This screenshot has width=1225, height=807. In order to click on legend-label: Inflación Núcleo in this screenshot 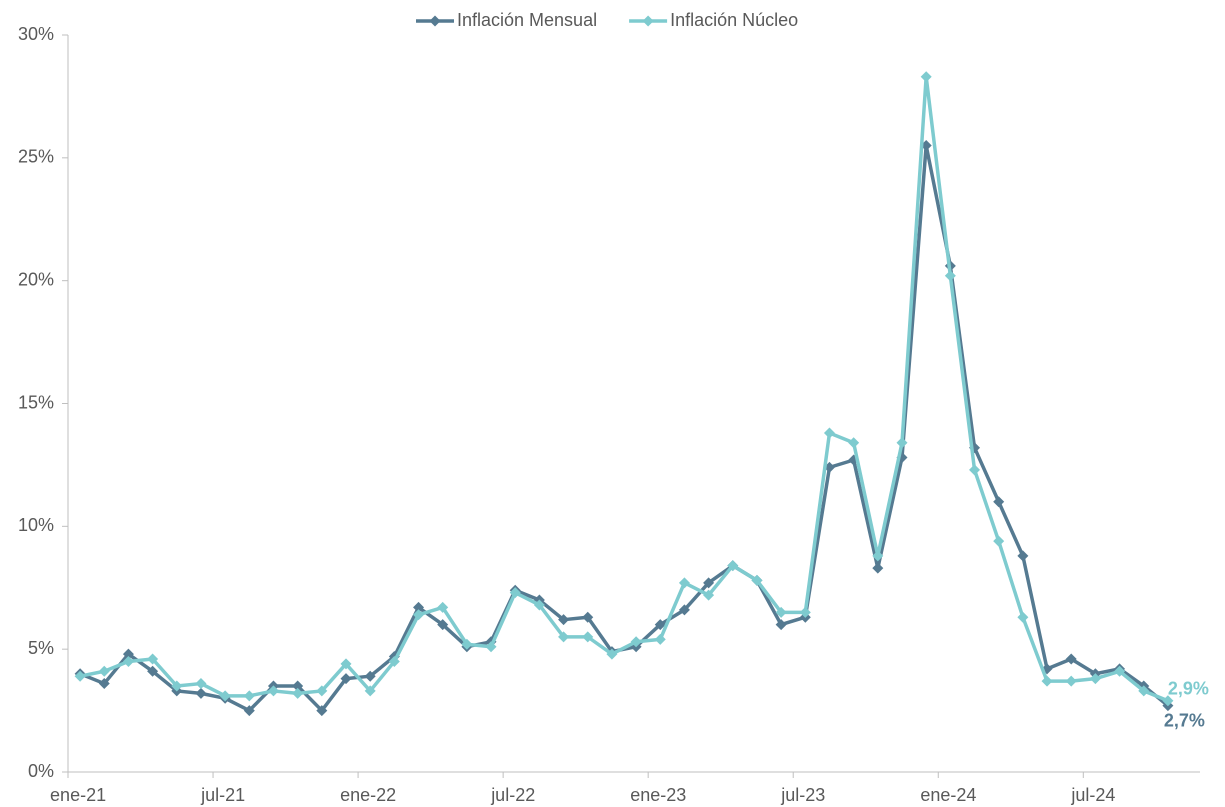, I will do `click(734, 20)`.